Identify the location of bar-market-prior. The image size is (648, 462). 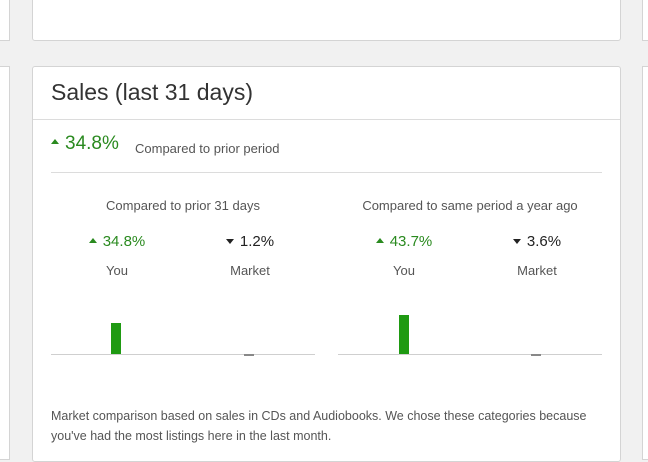
(249, 355).